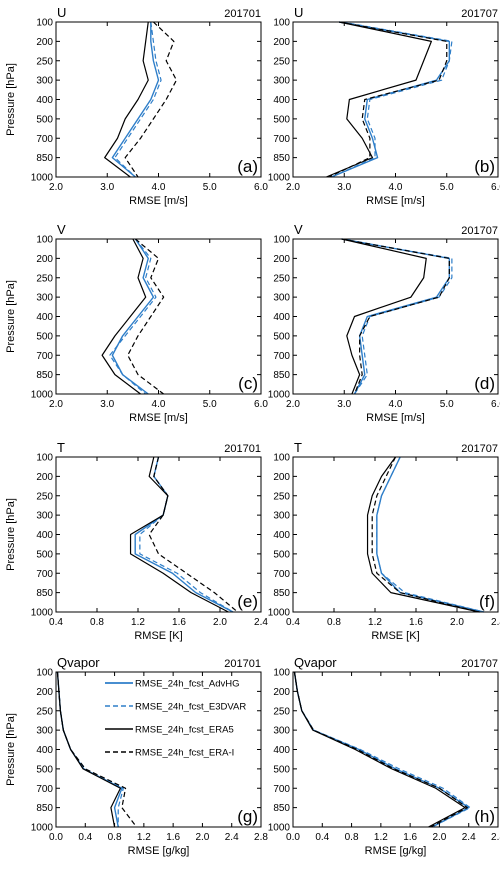 This screenshot has height=873, width=500. What do you see at coordinates (261, 837) in the screenshot?
I see `x-tick-label: 2.8` at bounding box center [261, 837].